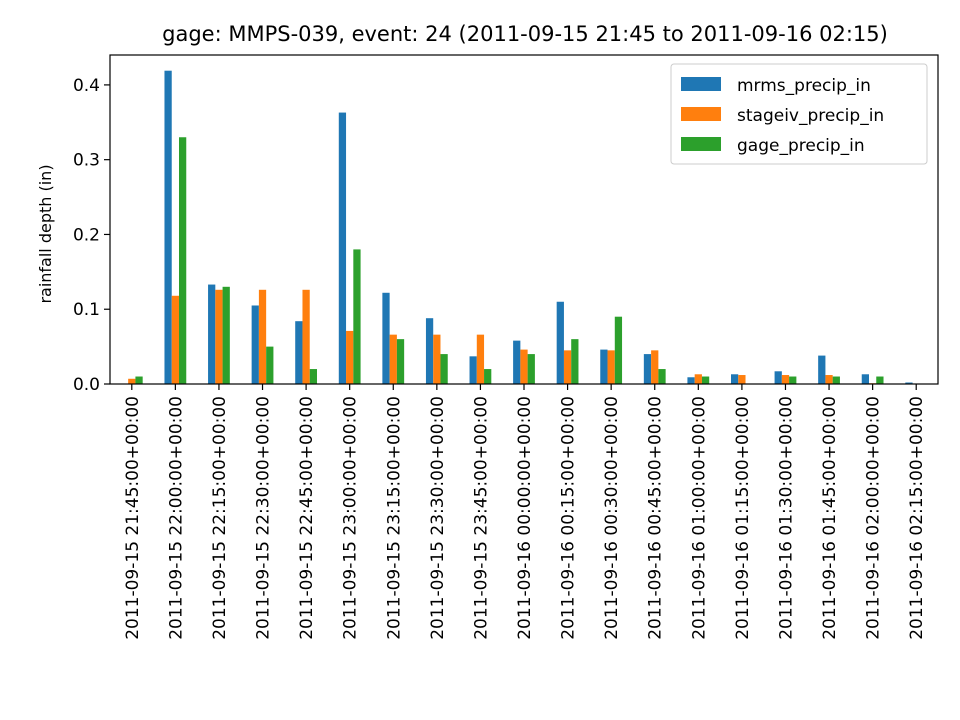 The width and height of the screenshot is (960, 720). I want to click on legend-swatch-gage_precip_in, so click(701, 144).